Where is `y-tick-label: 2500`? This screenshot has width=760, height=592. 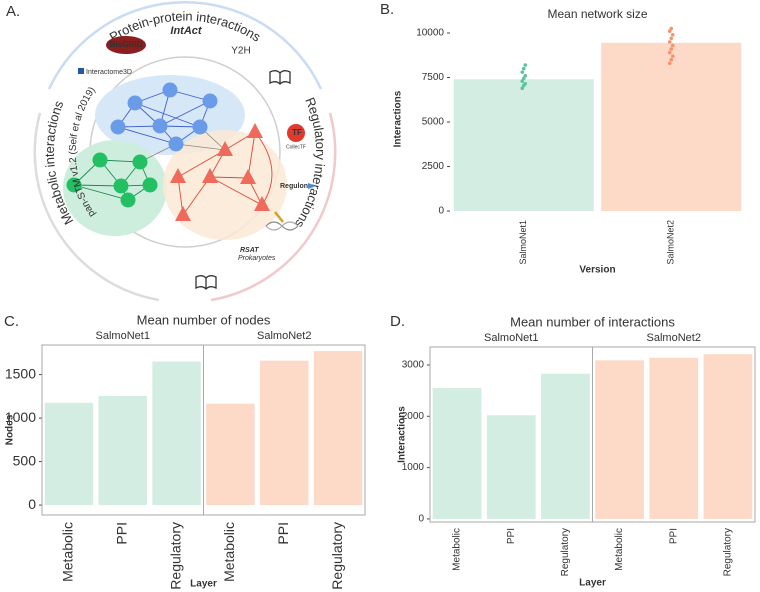 y-tick-label: 2500 is located at coordinates (433, 166).